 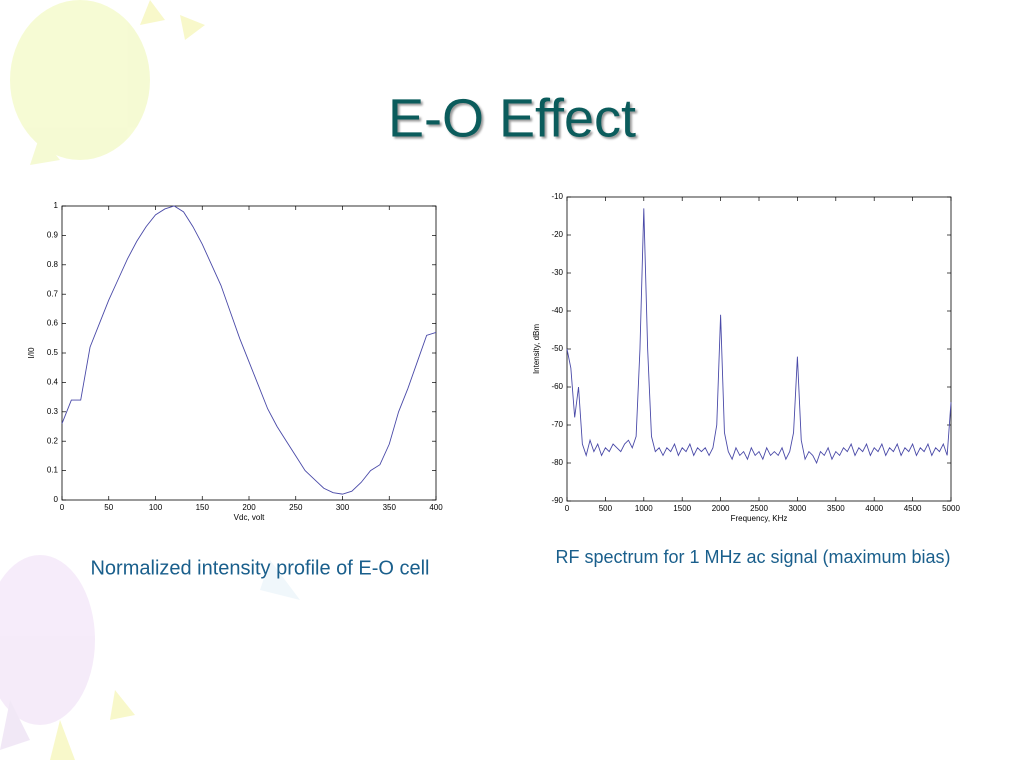 I want to click on x-tick-label: 3000, so click(x=798, y=508).